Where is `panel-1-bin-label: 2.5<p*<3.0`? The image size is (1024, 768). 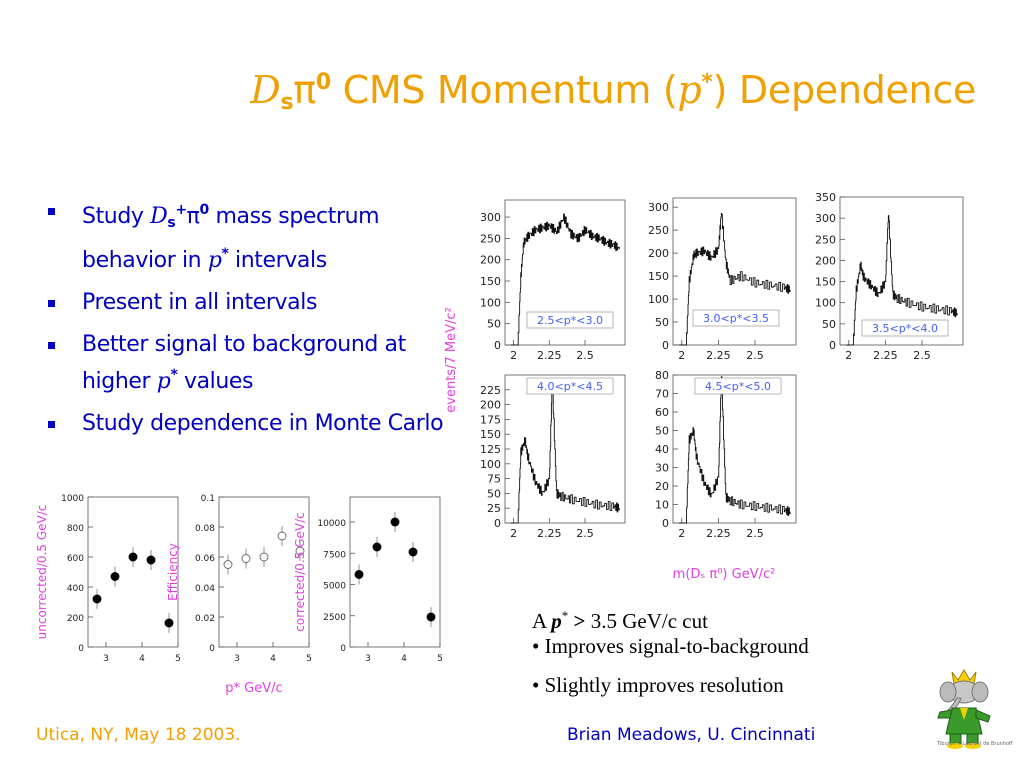 panel-1-bin-label: 2.5<p*<3.0 is located at coordinates (570, 320).